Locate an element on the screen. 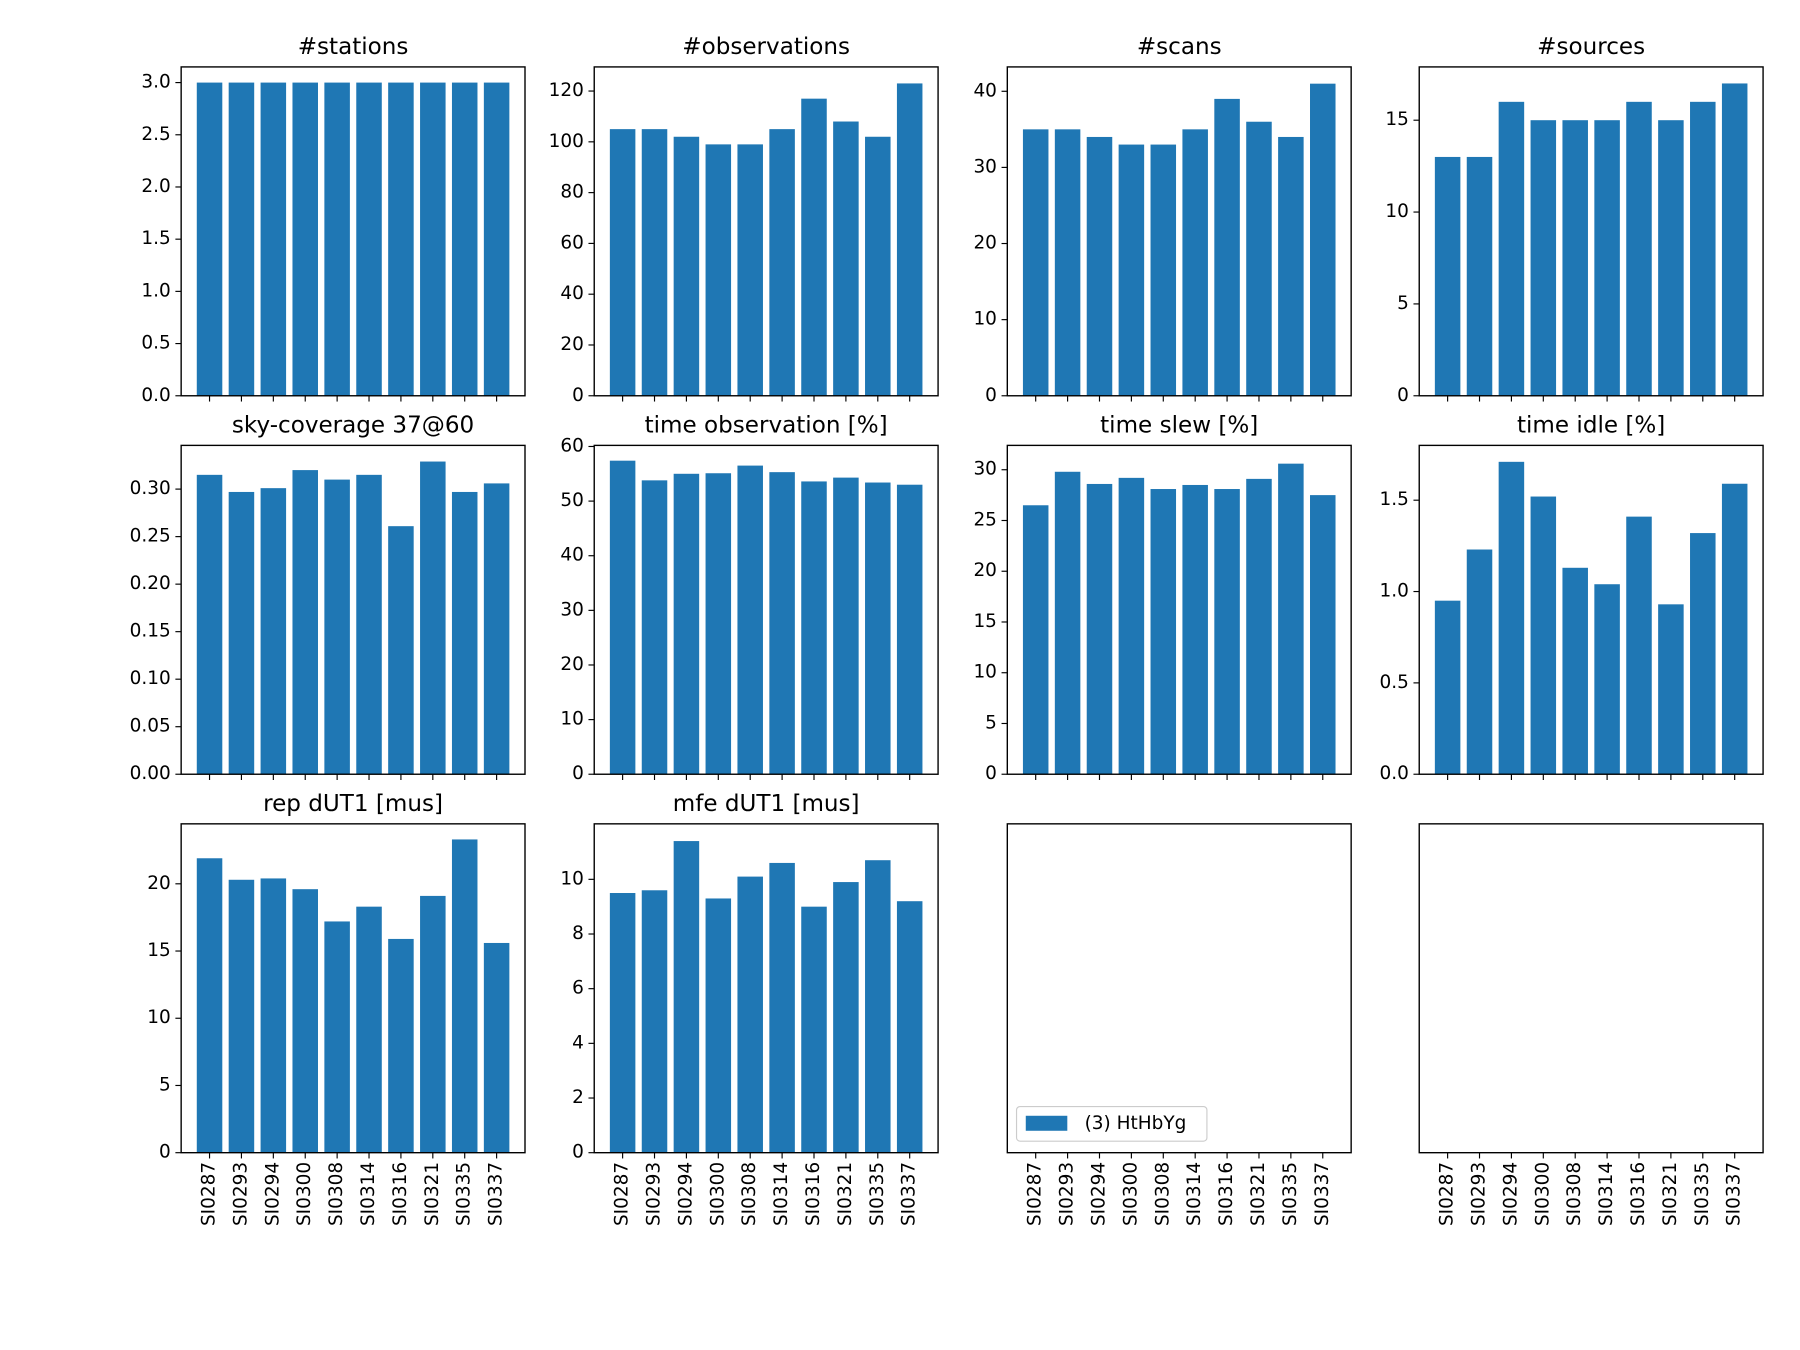 This screenshot has width=1800, height=1350. y-tick-label: 0 is located at coordinates (991, 395).